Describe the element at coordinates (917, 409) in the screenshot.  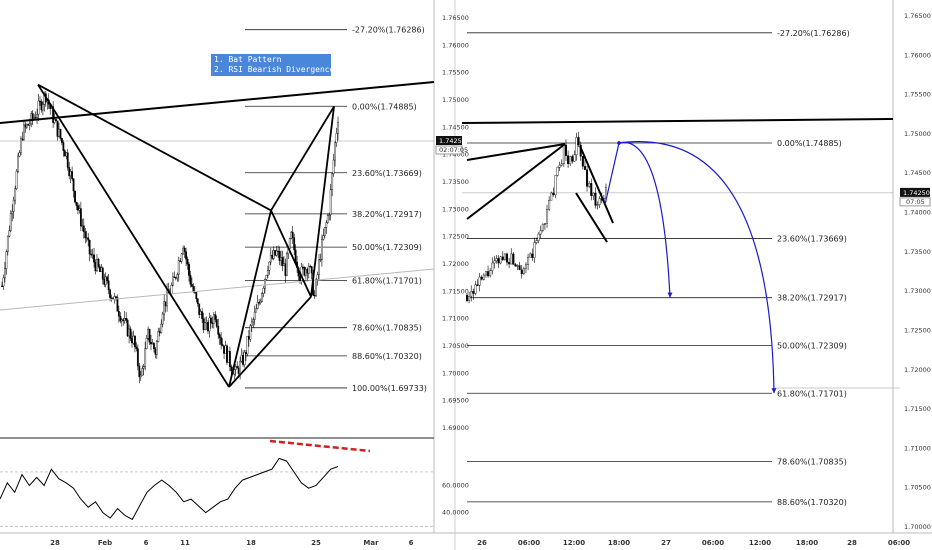
I see `right-y-tick-10: 1.71500` at that location.